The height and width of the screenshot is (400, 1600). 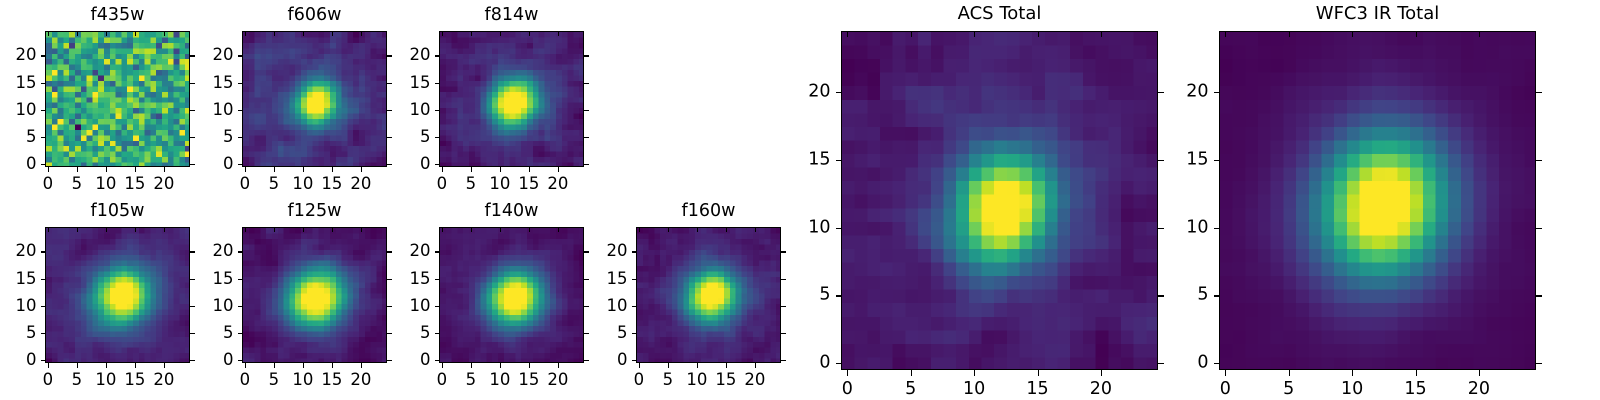 I want to click on panel-title: WFC3 IR Total, so click(x=1377, y=13).